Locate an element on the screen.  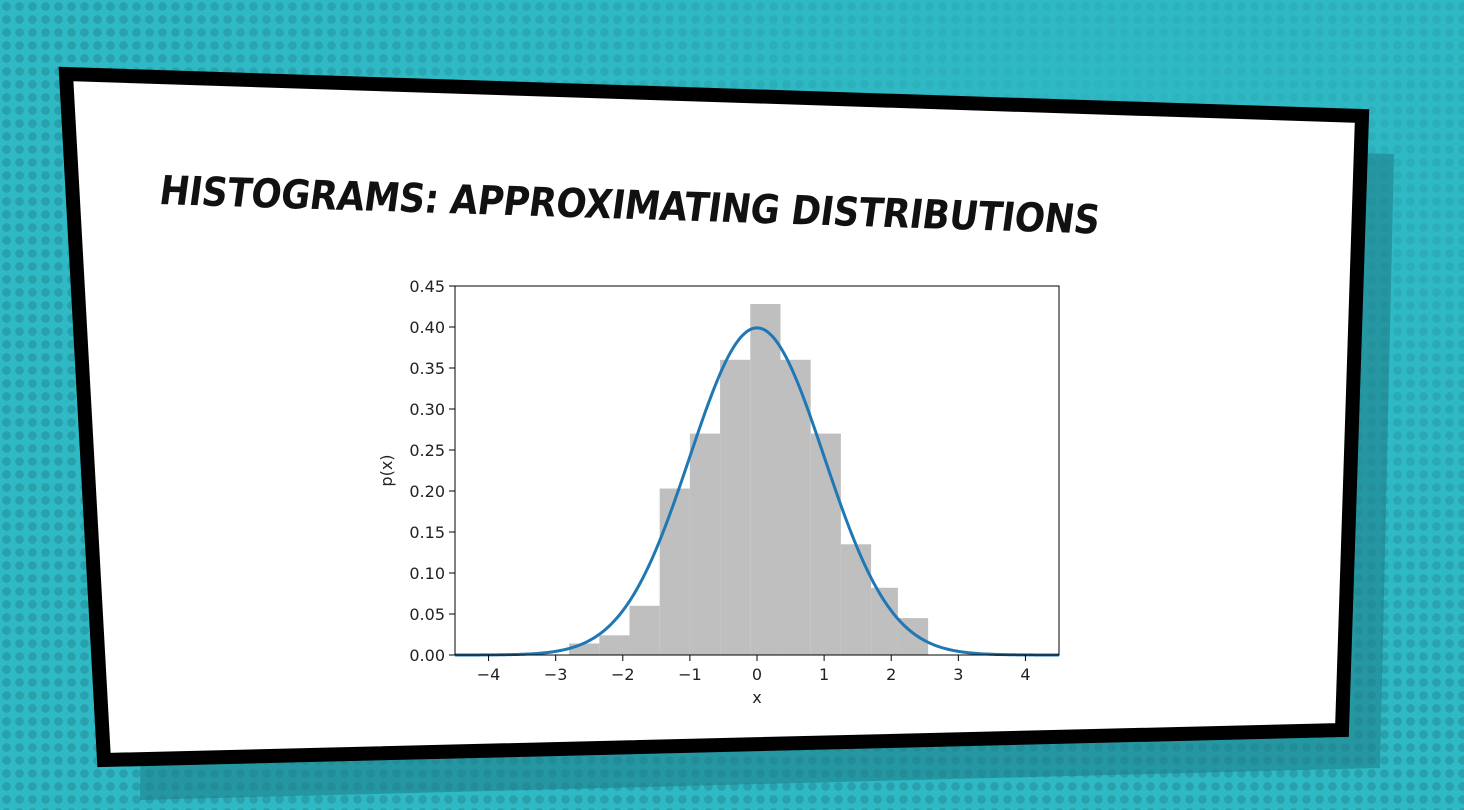
x-axis-ticks: −4 −3 −2 −1 0 1 2 3 4 is located at coordinates (754, 669).